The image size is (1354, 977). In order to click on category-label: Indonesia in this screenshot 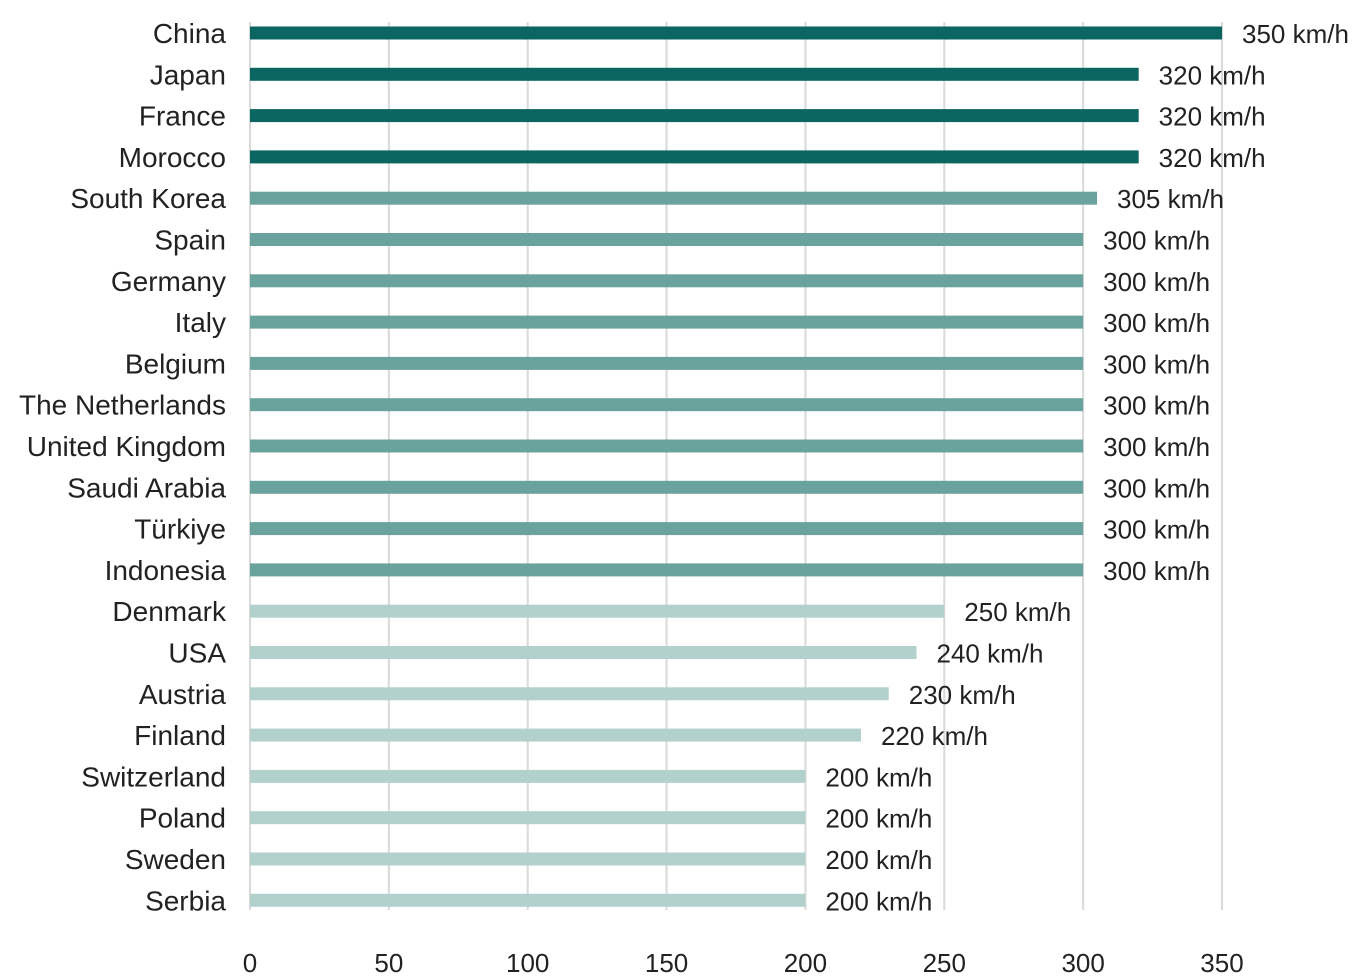, I will do `click(166, 570)`.